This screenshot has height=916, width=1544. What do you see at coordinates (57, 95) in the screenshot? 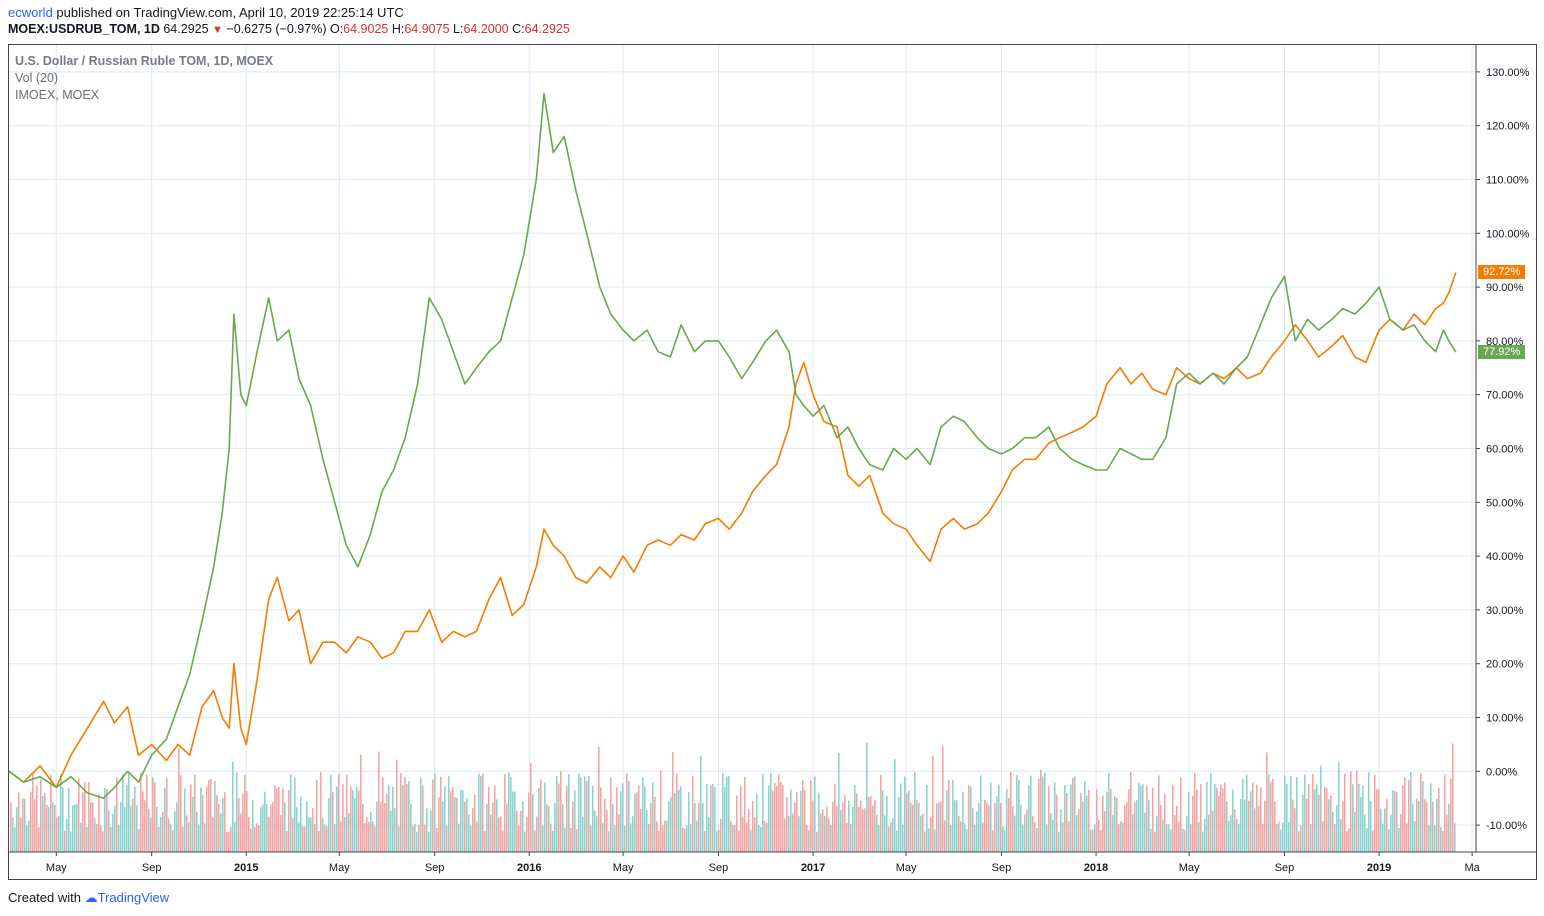
I see `legend-compare: IMOEX, MOEX` at bounding box center [57, 95].